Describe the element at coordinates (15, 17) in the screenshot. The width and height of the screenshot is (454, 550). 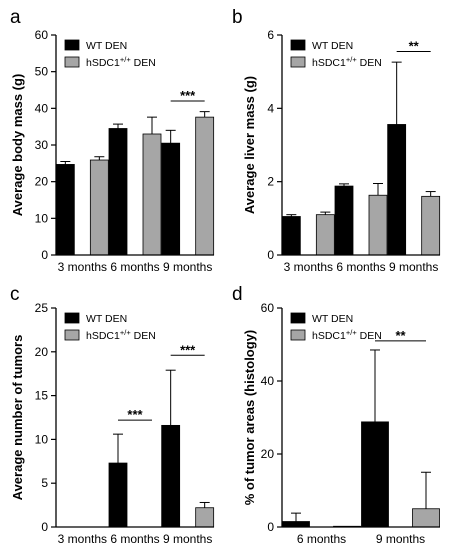
I see `panel-letter: a` at that location.